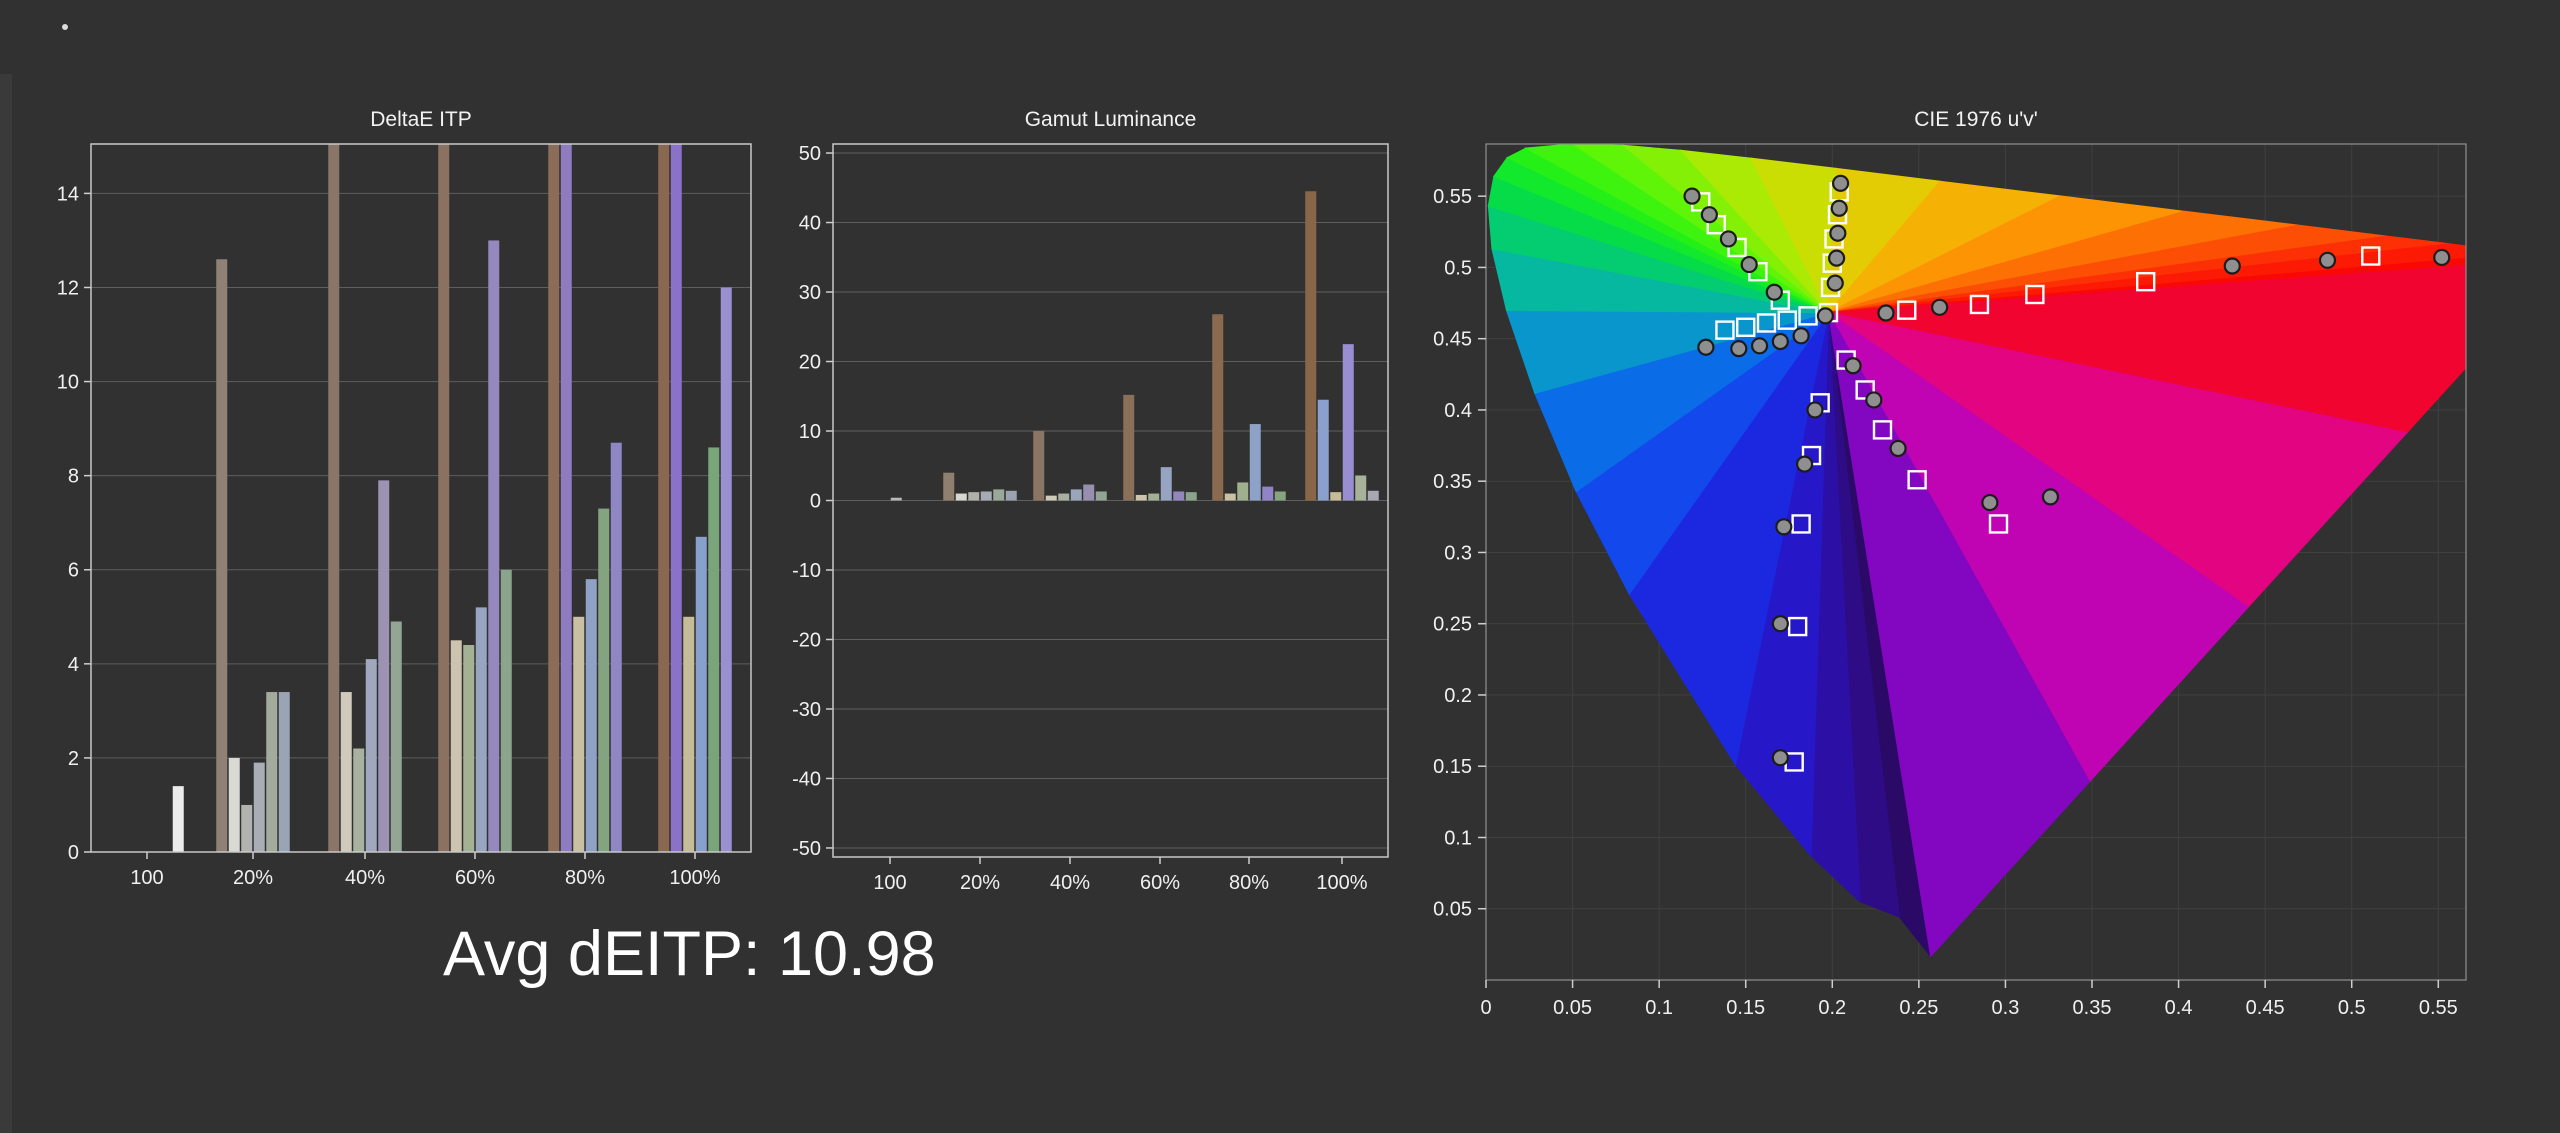  I want to click on y-tick-label: 4, so click(73, 665).